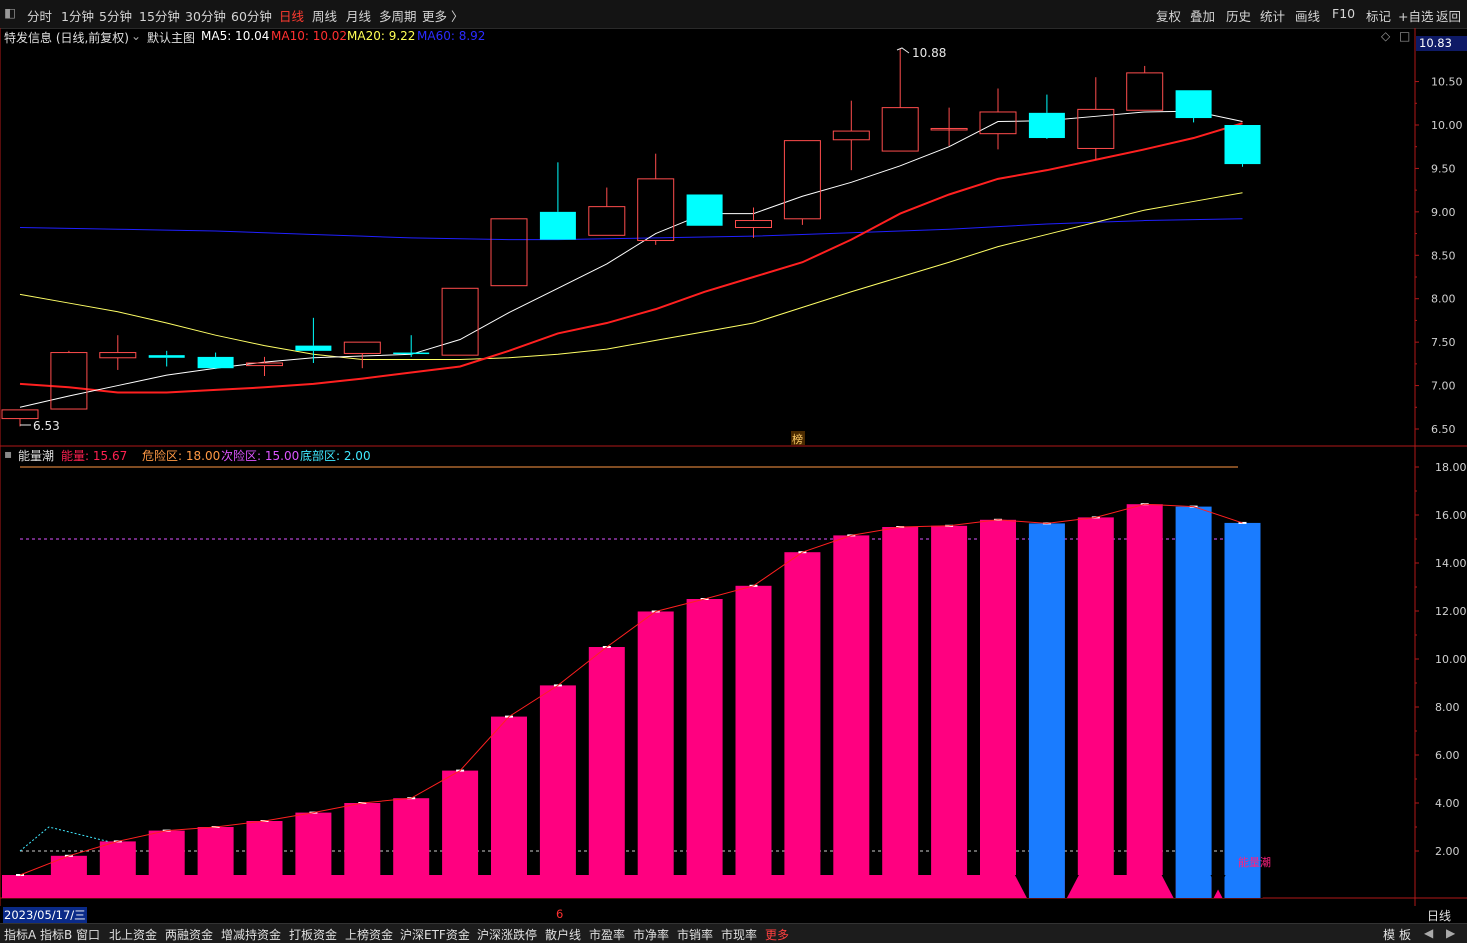 This screenshot has width=1467, height=943. Describe the element at coordinates (1379, 16) in the screenshot. I see `toolbar-button-6: 标记` at that location.